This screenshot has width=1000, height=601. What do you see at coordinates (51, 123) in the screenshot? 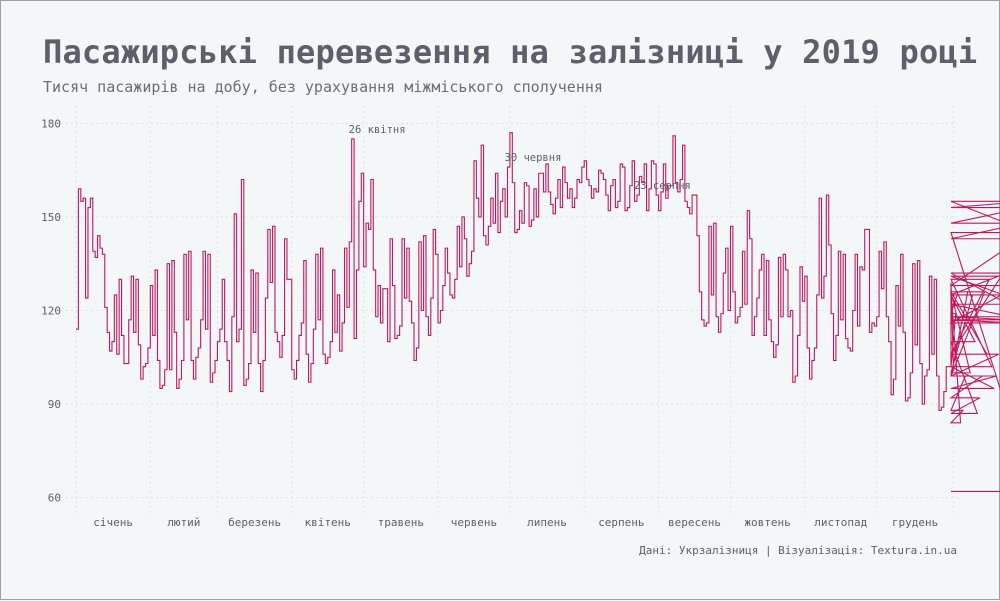
I see `y-tick-label: 180` at bounding box center [51, 123].